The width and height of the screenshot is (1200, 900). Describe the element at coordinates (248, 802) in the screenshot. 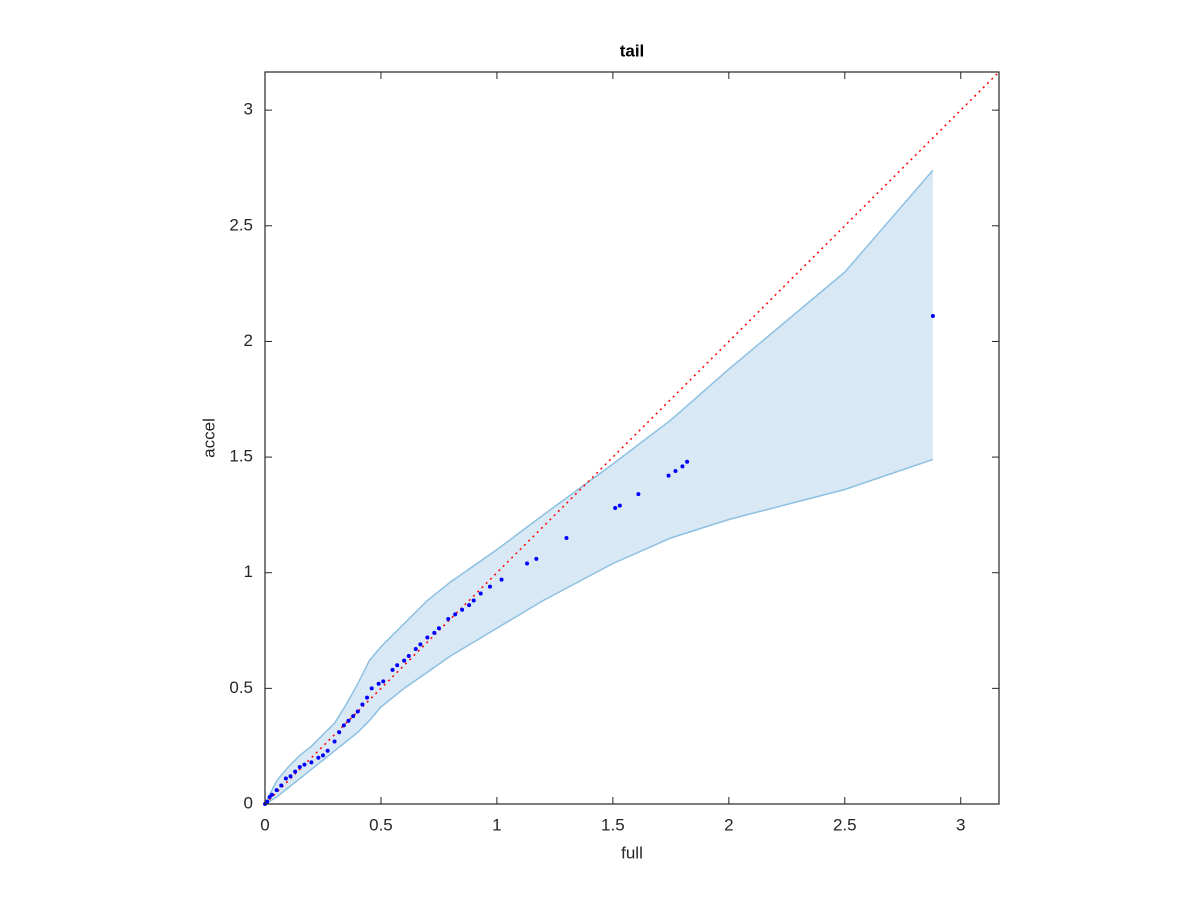

I see `y-tick-label: 0` at that location.